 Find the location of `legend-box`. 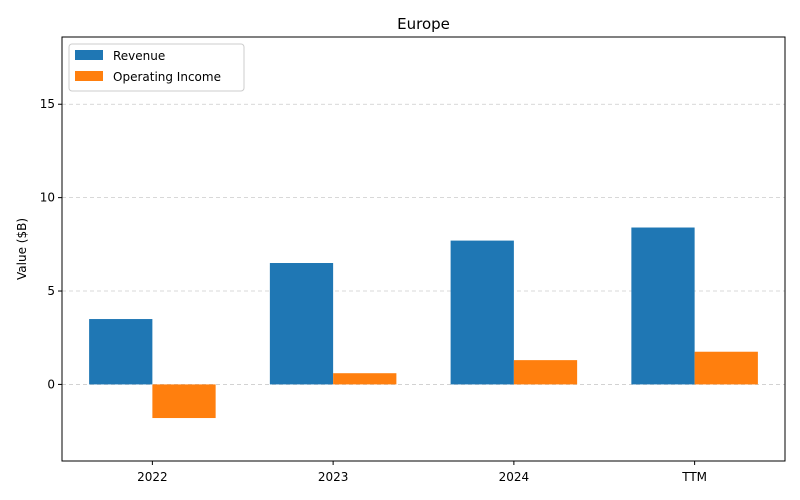

legend-box is located at coordinates (156, 67).